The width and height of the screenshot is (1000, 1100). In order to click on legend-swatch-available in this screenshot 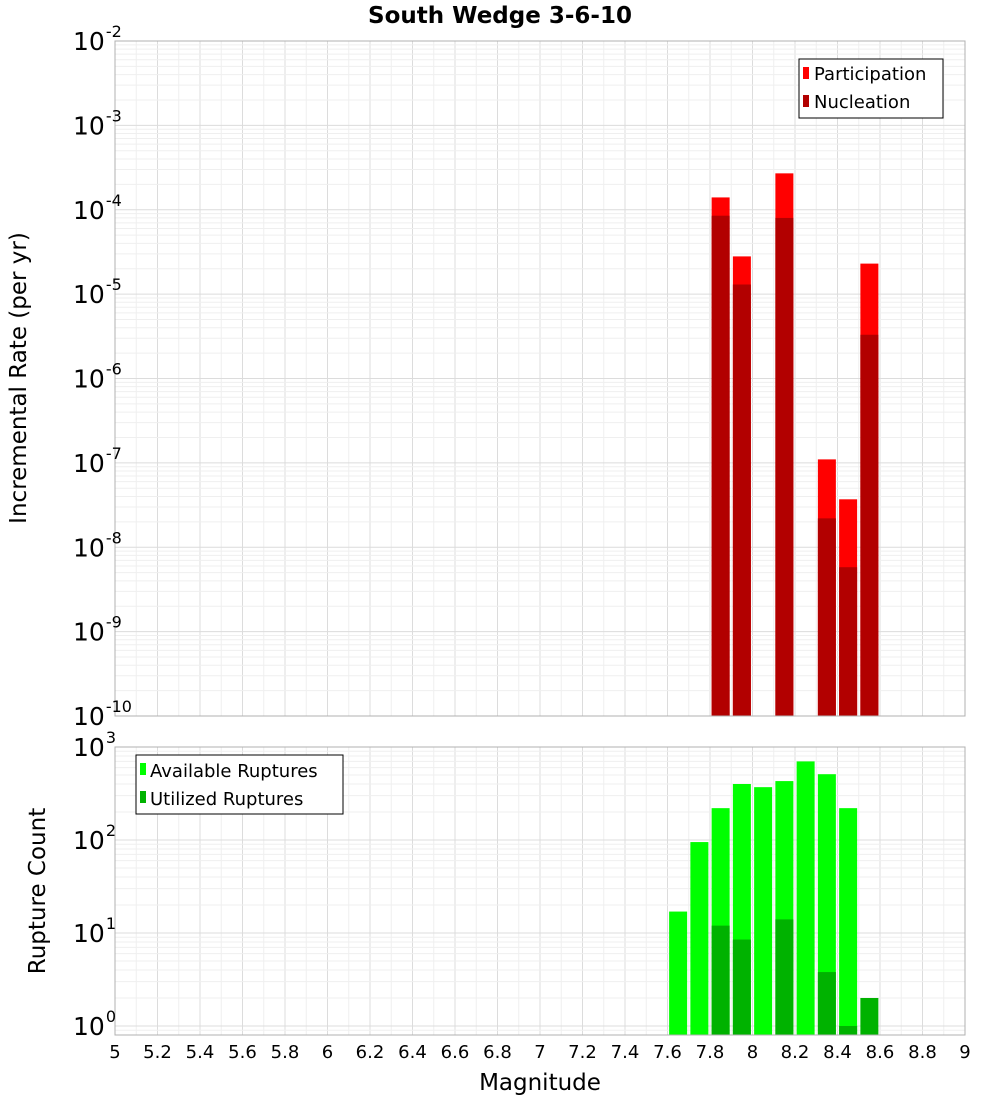, I will do `click(143, 769)`.